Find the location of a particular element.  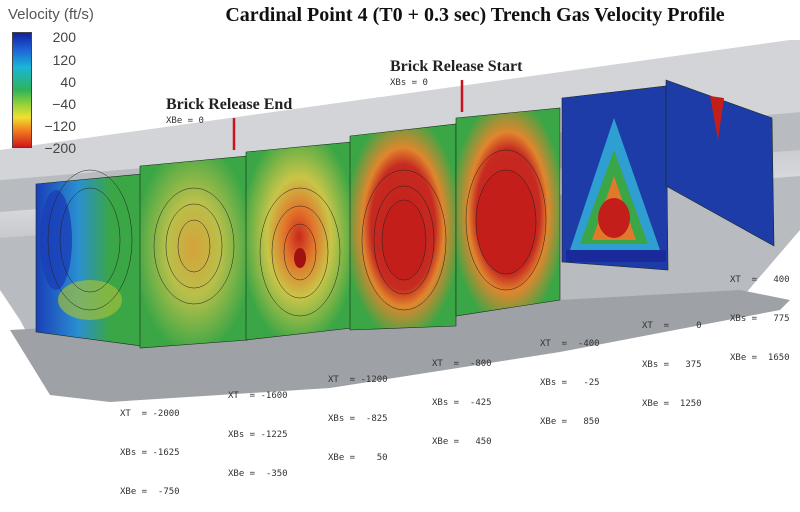

section-xt: XT = -1600 is located at coordinates (258, 396).